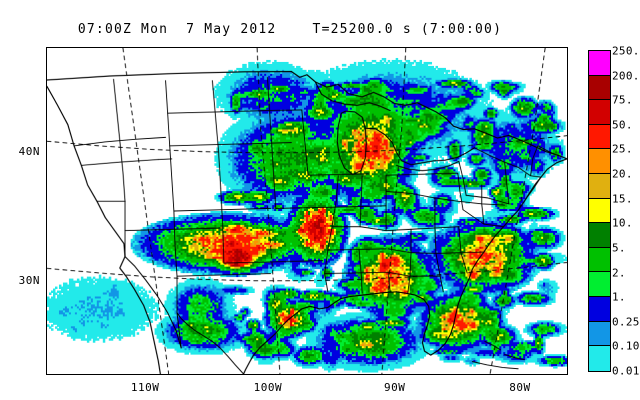 Image resolution: width=640 pixels, height=400 pixels. I want to click on colorbar-label-2: 2., so click(619, 273).